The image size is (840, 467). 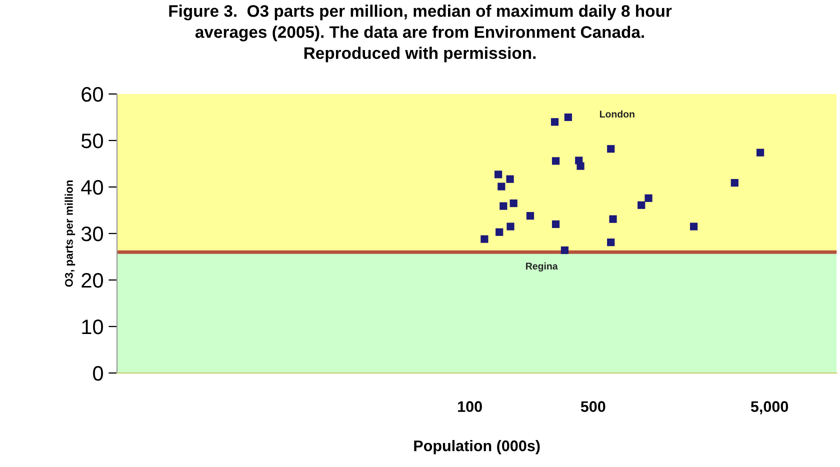 What do you see at coordinates (98, 373) in the screenshot?
I see `y-tick-label: 0` at bounding box center [98, 373].